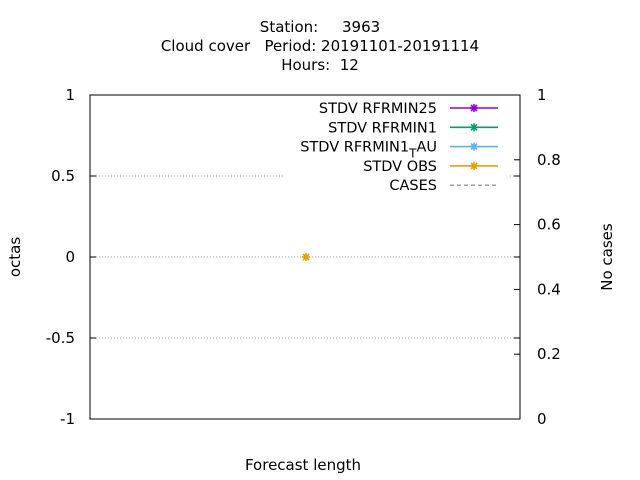 The image size is (640, 480). Describe the element at coordinates (549, 354) in the screenshot. I see `y2-tick-label: 0.2` at that location.